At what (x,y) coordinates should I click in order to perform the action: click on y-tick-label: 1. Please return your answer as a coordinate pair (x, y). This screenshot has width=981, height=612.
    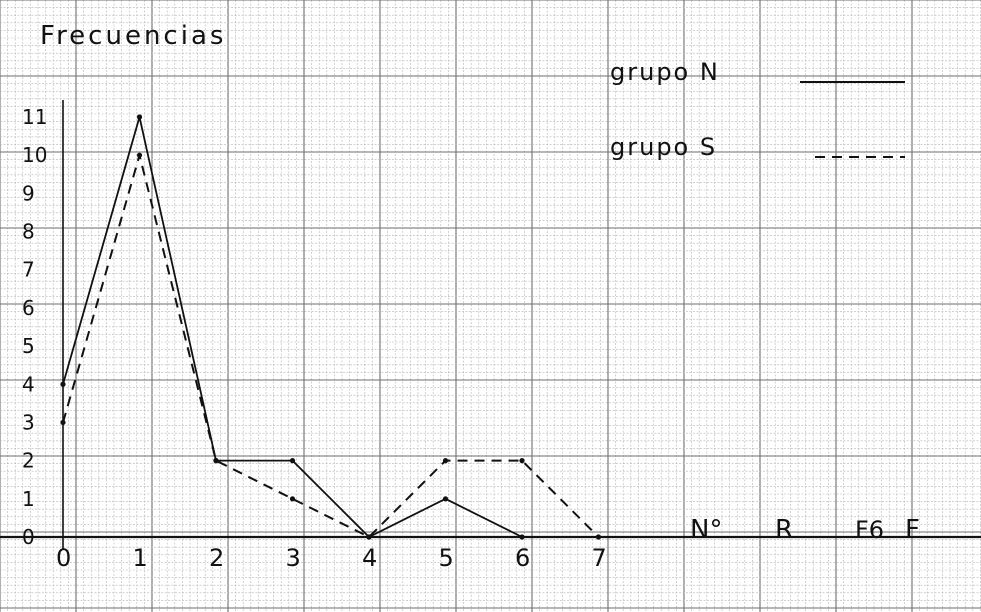
    Looking at the image, I should click on (28, 499).